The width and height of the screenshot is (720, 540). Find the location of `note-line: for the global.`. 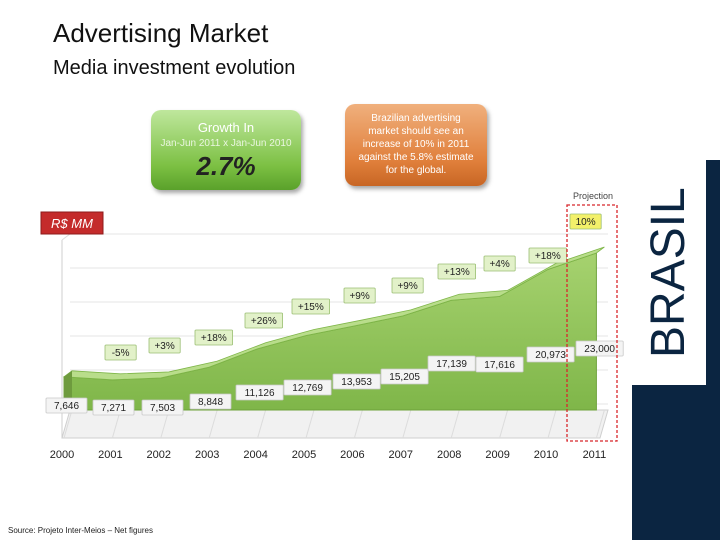

note-line: for the global. is located at coordinates (416, 170).